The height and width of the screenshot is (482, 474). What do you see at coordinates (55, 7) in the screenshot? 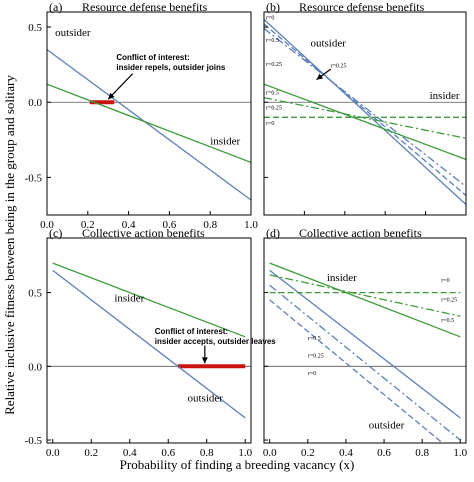
I see `panel-letter: (a)` at bounding box center [55, 7].